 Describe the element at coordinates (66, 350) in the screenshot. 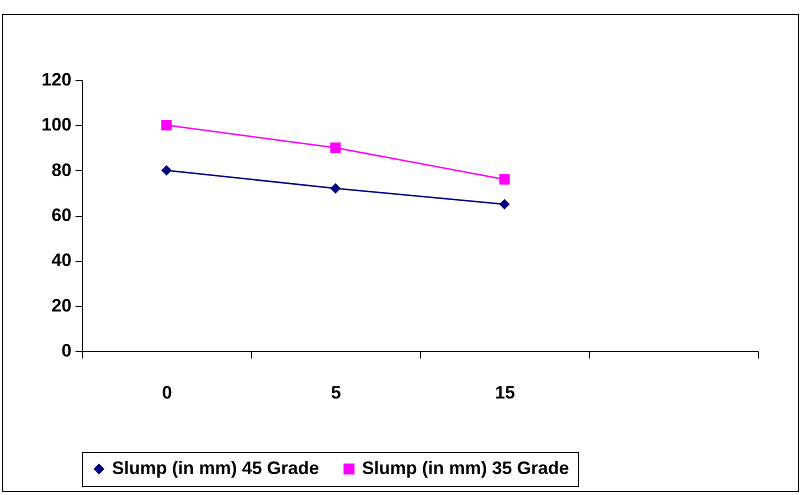

I see `y-tick-label: 0` at that location.